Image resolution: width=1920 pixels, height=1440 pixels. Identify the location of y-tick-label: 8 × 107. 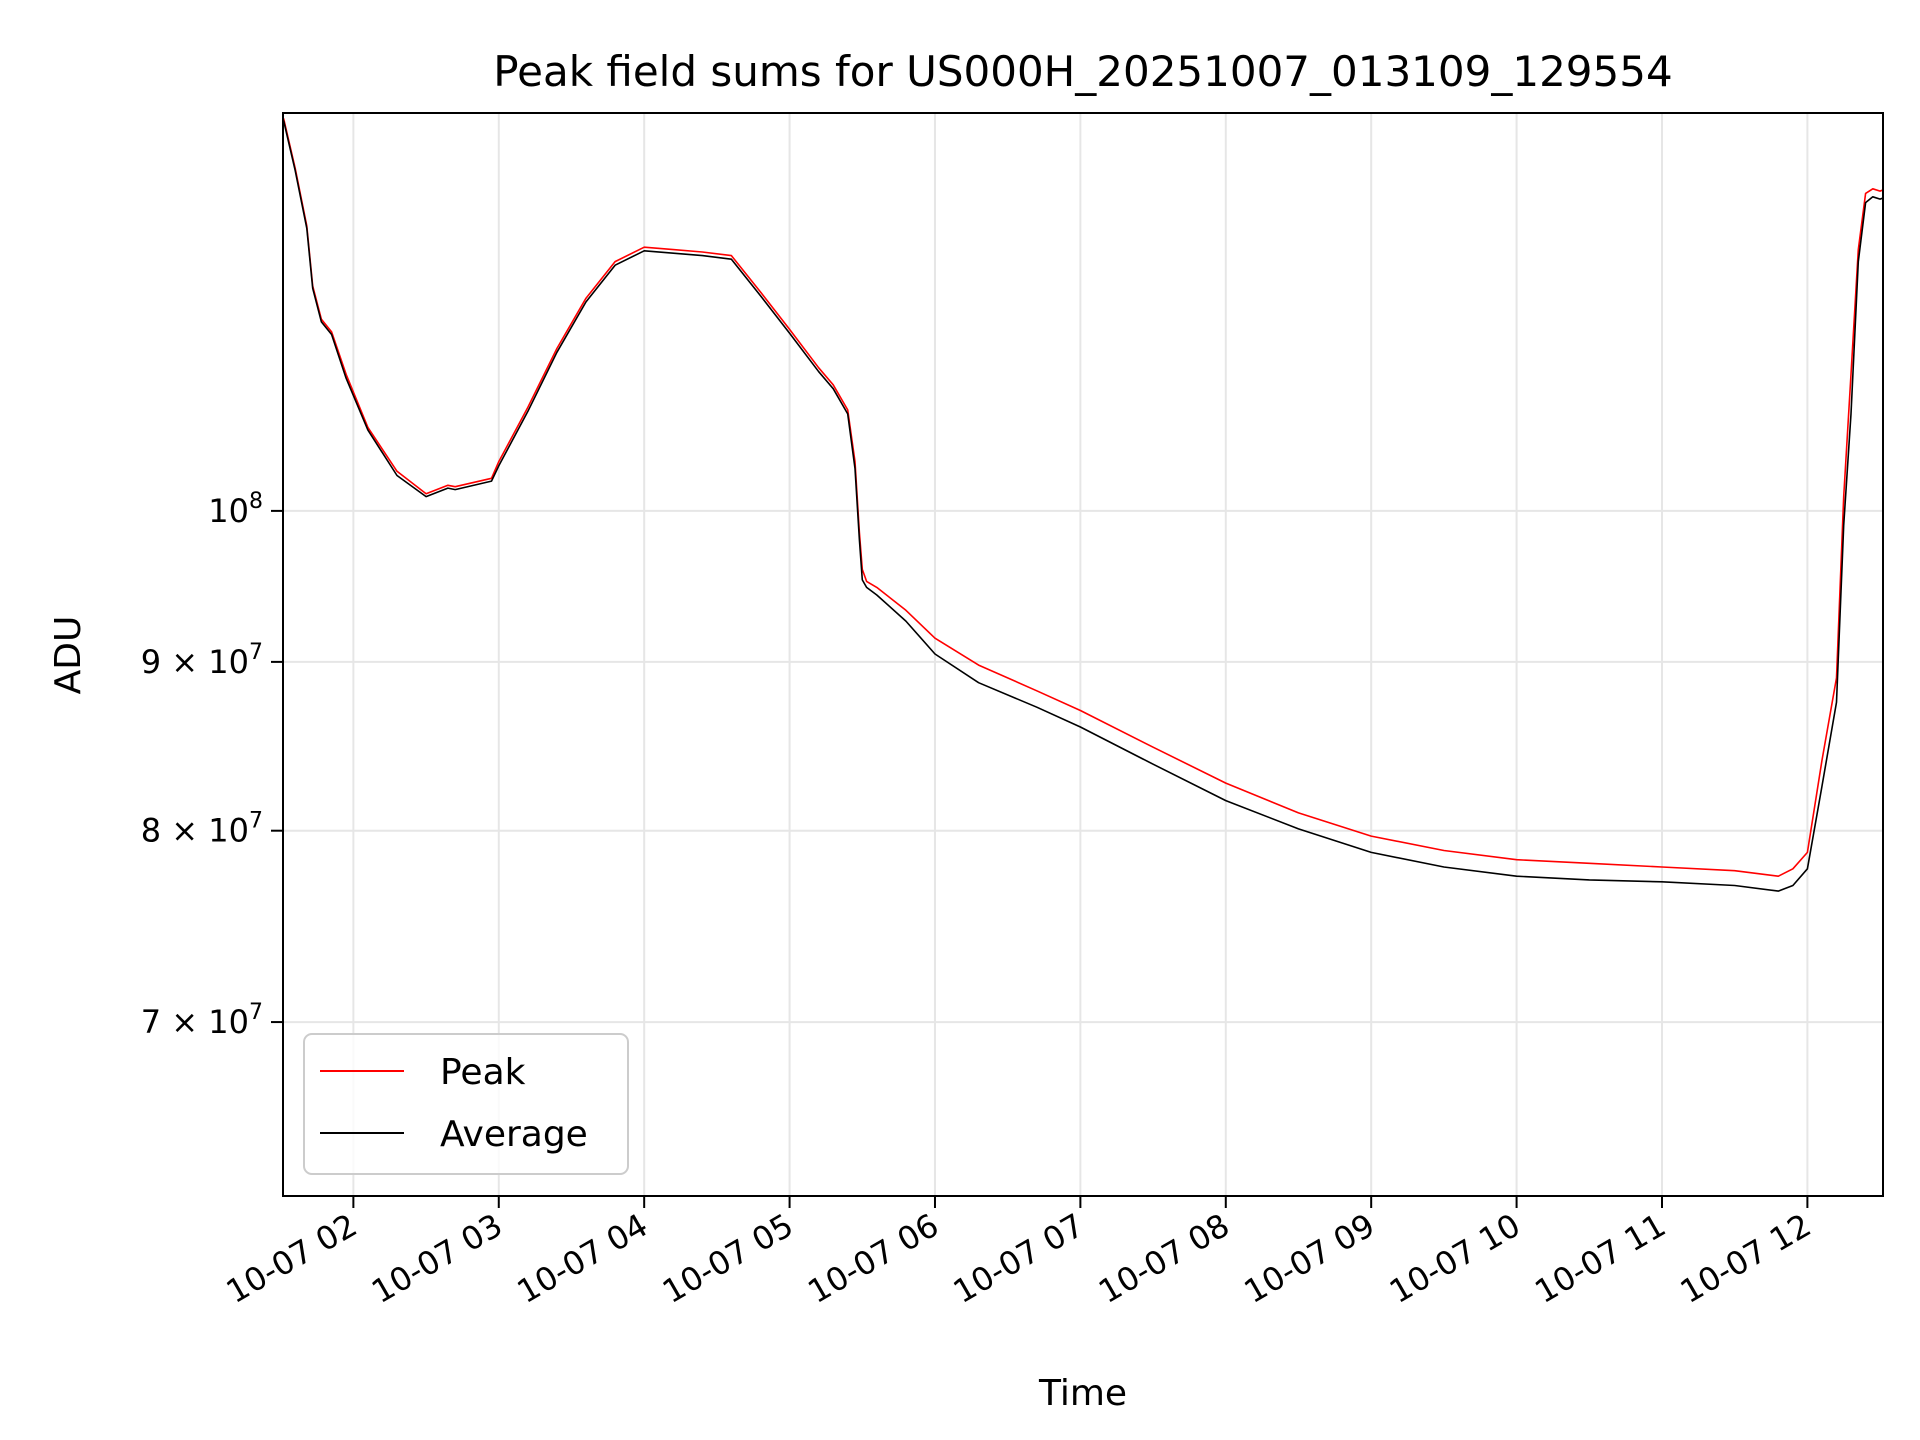
(202, 829).